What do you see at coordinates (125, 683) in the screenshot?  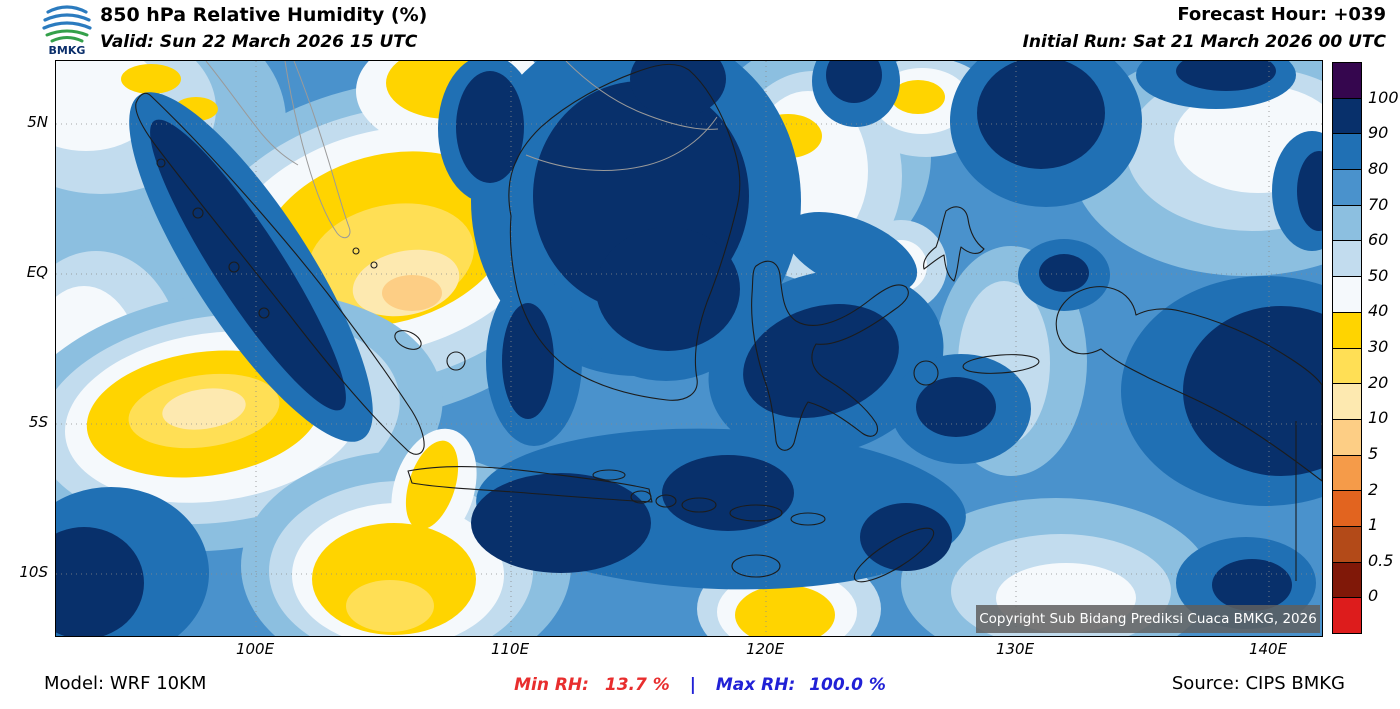 I see `model-label: Model: WRF 10KM` at bounding box center [125, 683].